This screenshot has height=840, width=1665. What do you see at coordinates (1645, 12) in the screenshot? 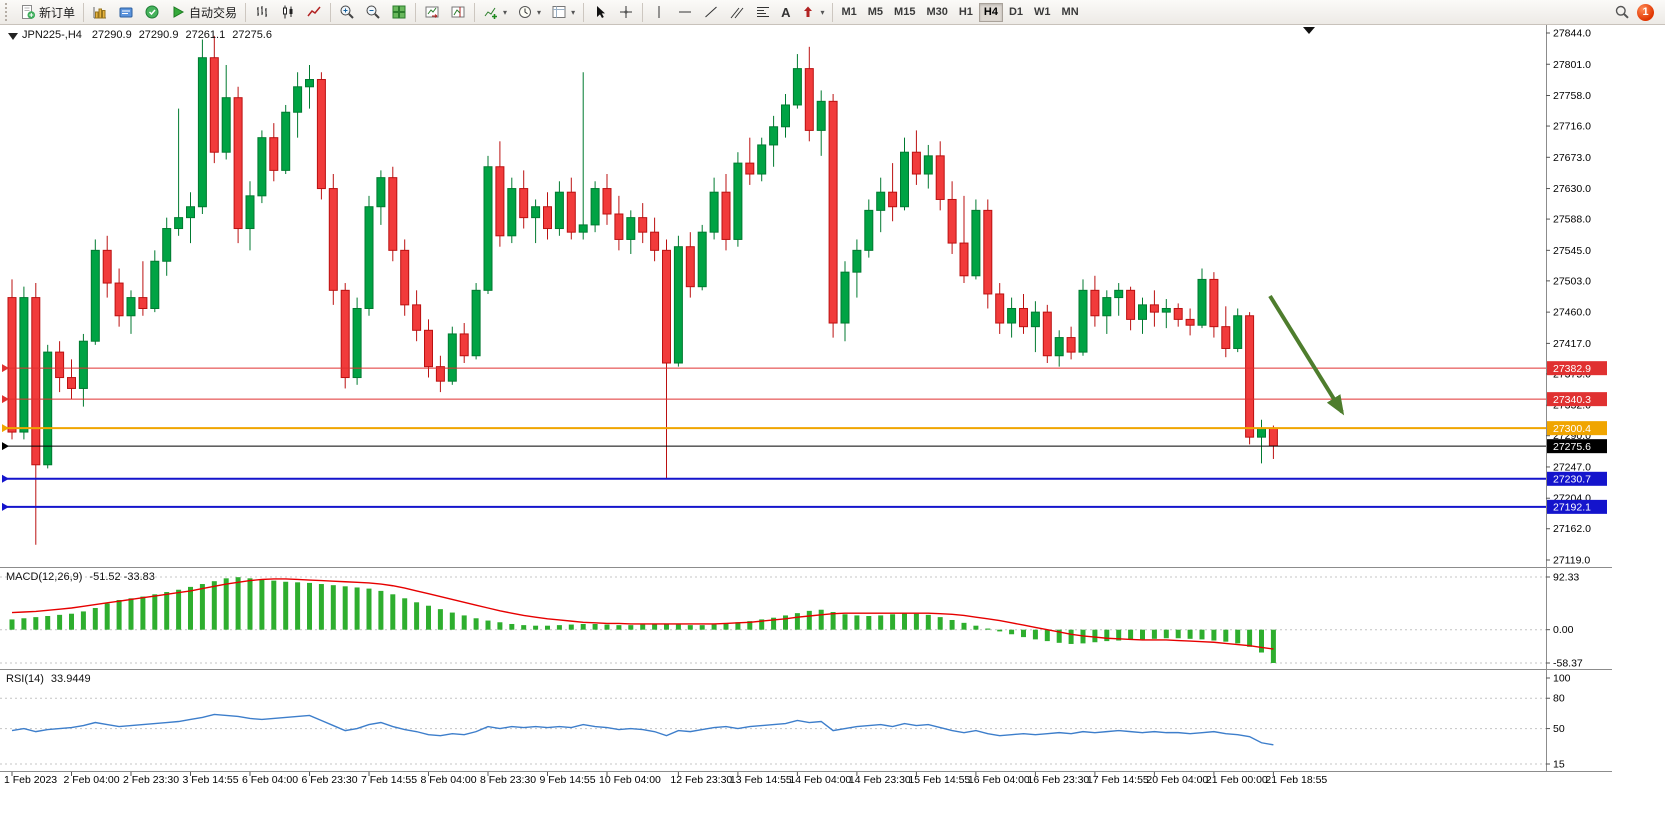
I see `notification-badge: 1` at bounding box center [1645, 12].